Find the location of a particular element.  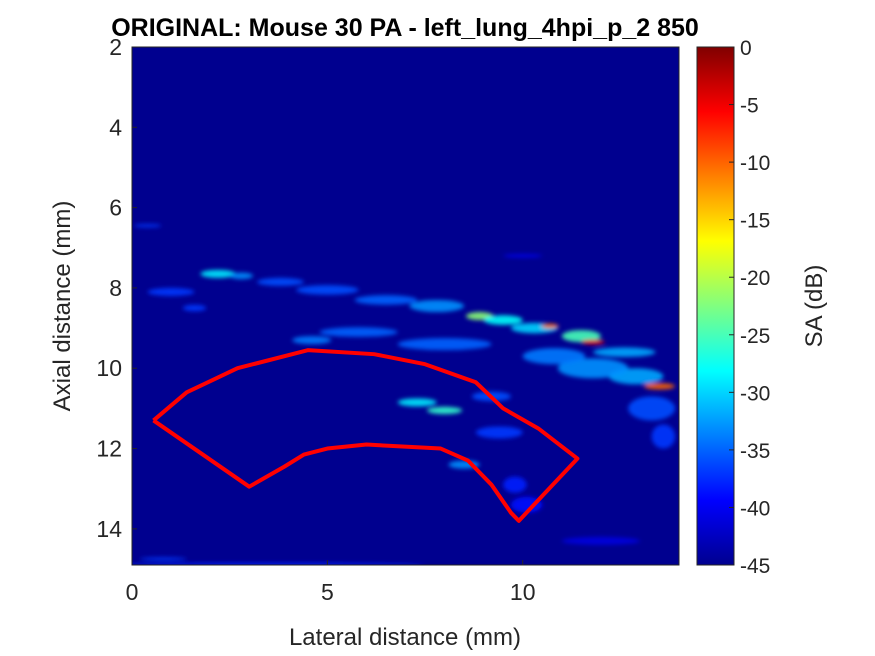

y-axis-label: Axial distance (mm) is located at coordinates (62, 306).